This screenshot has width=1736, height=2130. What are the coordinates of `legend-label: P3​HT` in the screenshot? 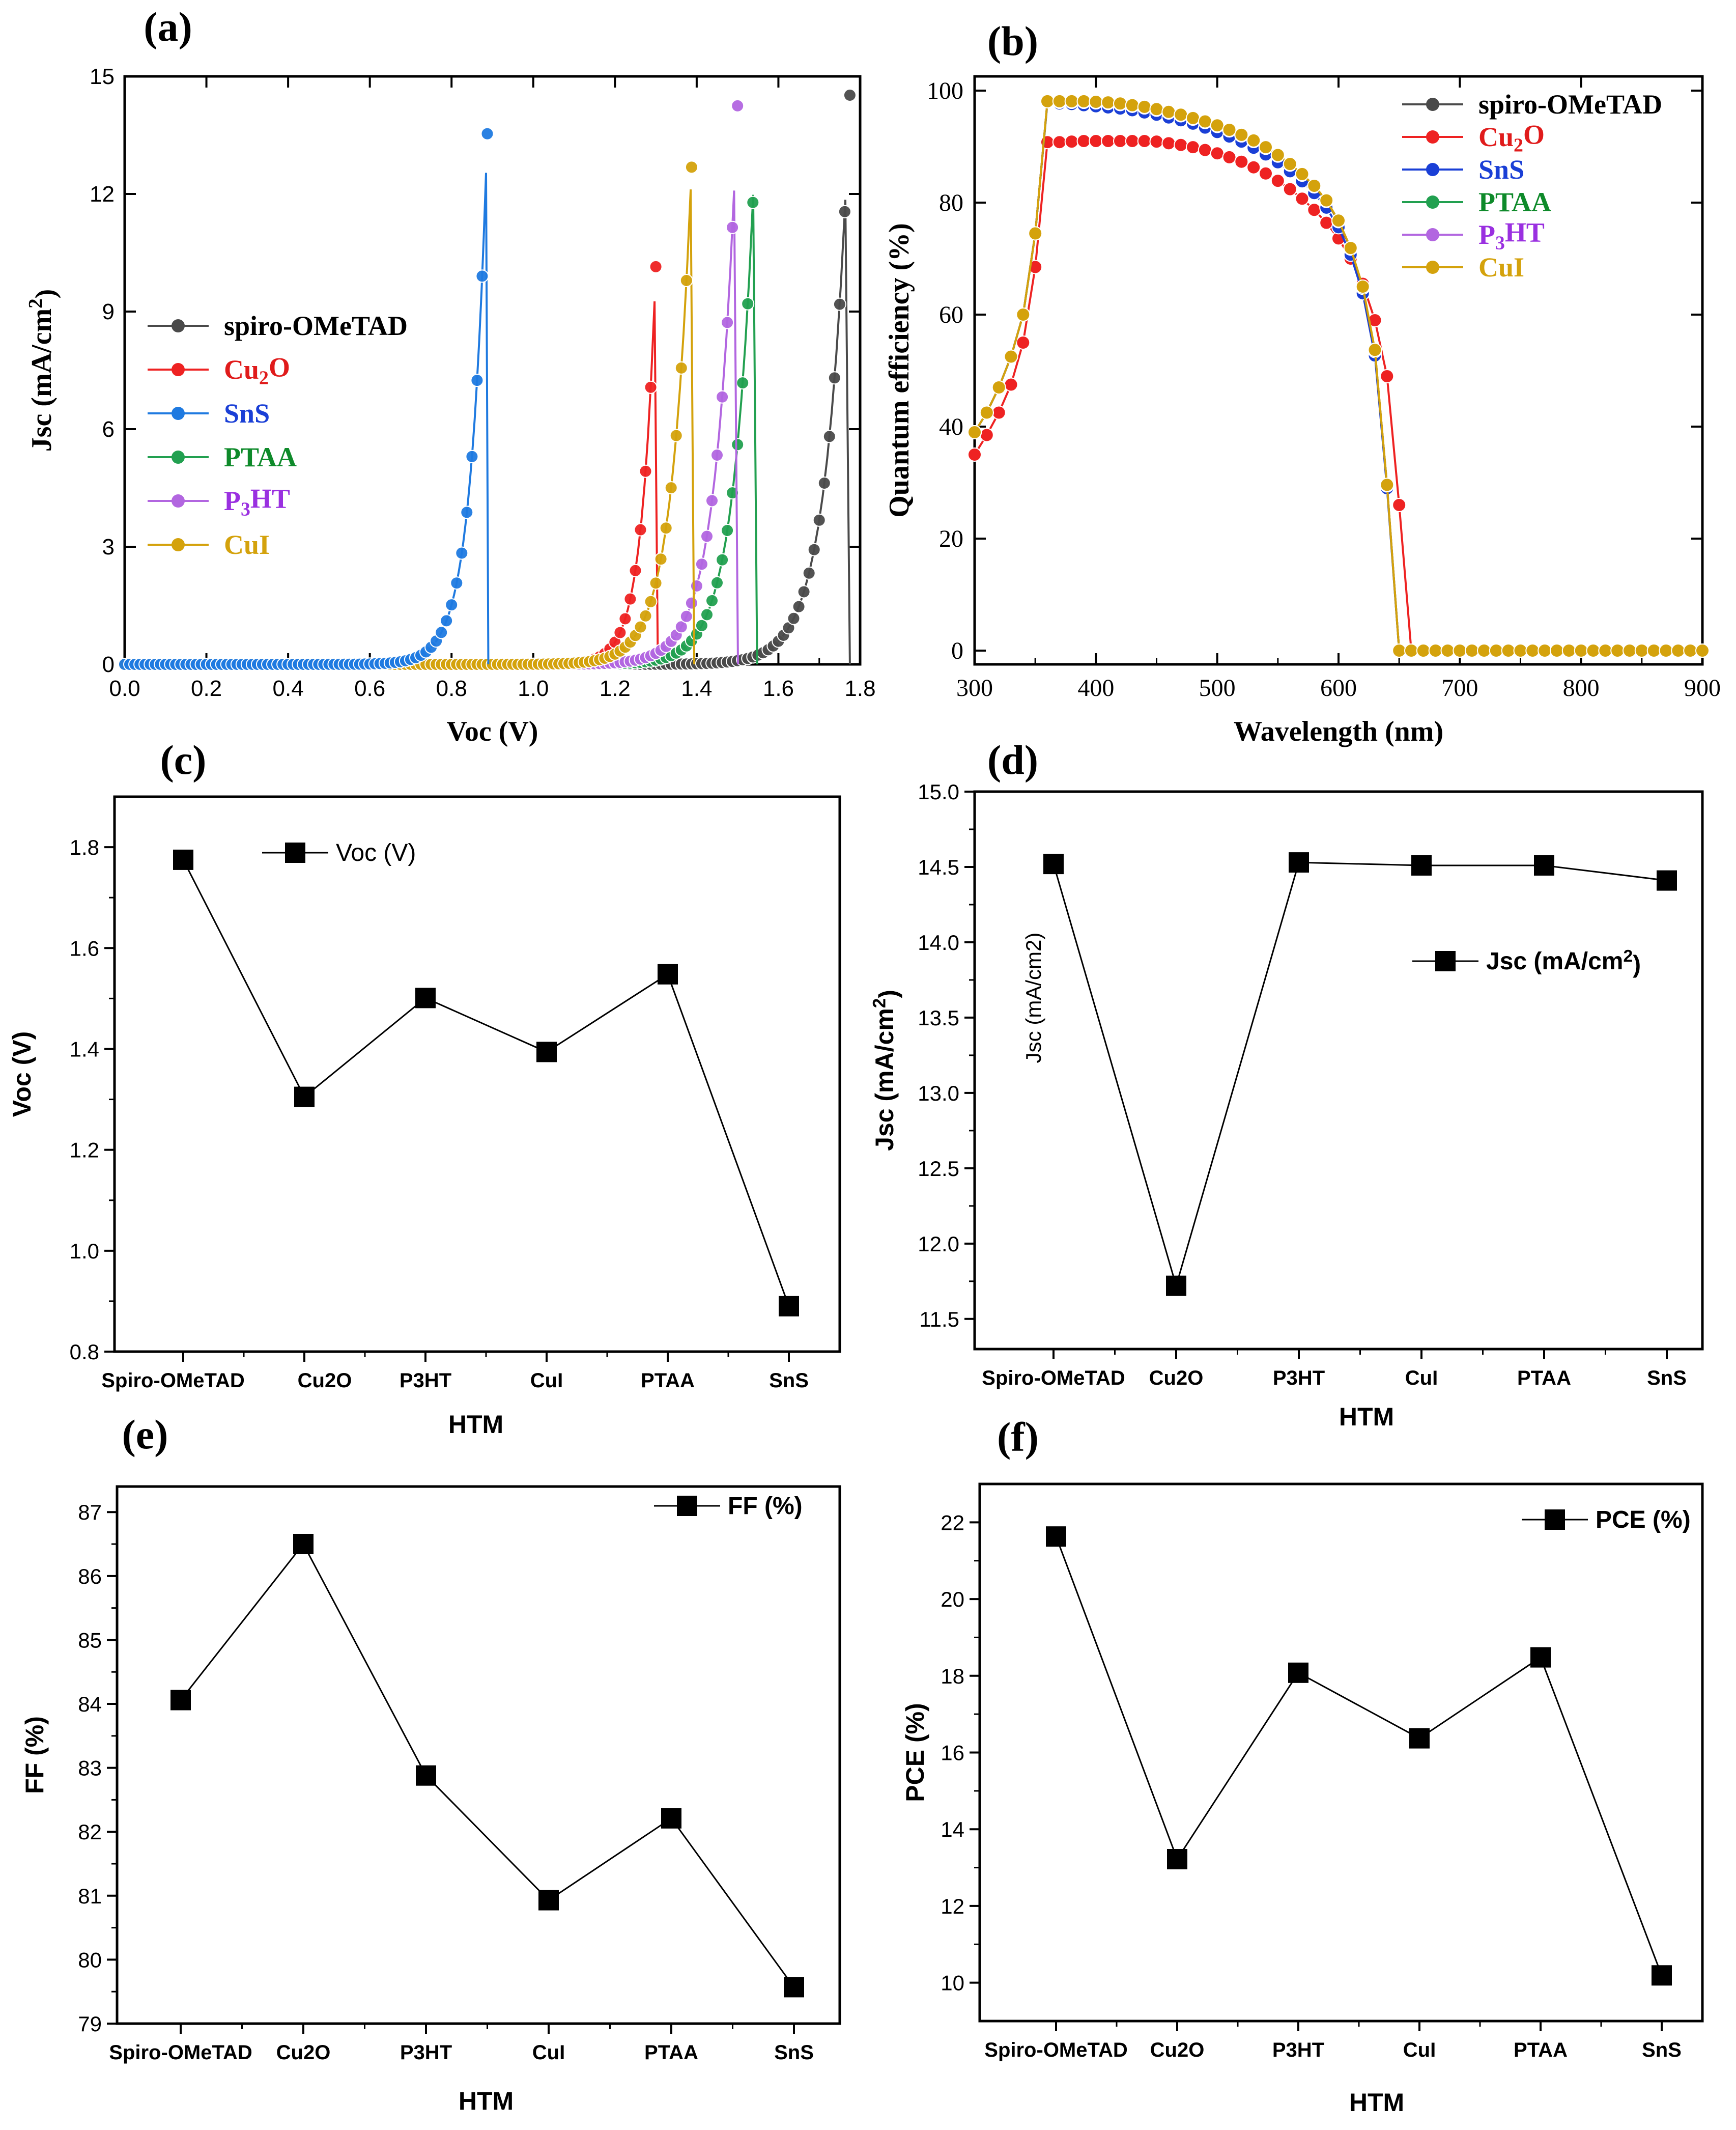 It's located at (257, 501).